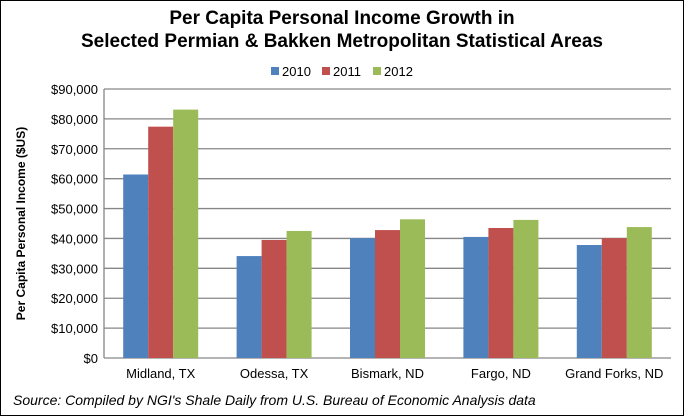 This screenshot has height=416, width=684. What do you see at coordinates (74, 209) in the screenshot?
I see `y-tick-label: $50,000` at bounding box center [74, 209].